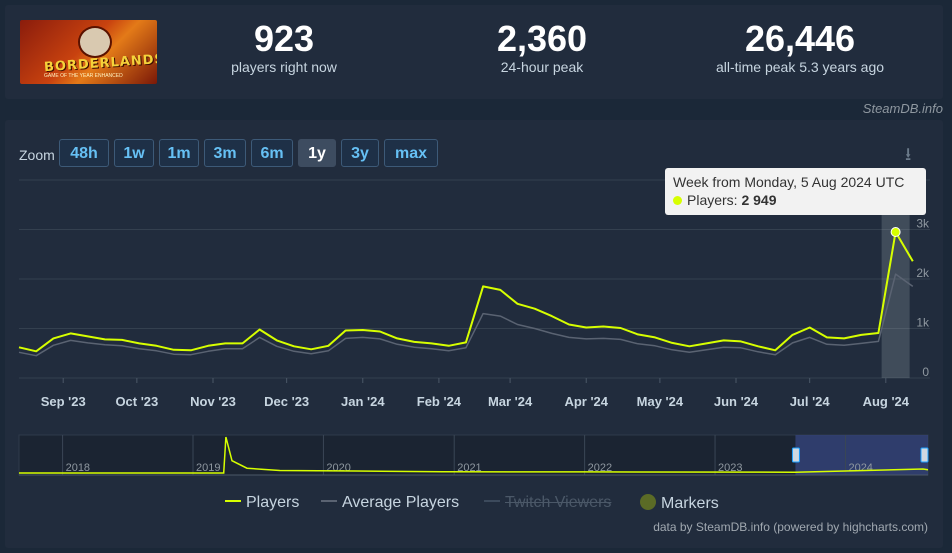  Describe the element at coordinates (37, 155) in the screenshot. I see `zoom-label: Zoom` at that location.